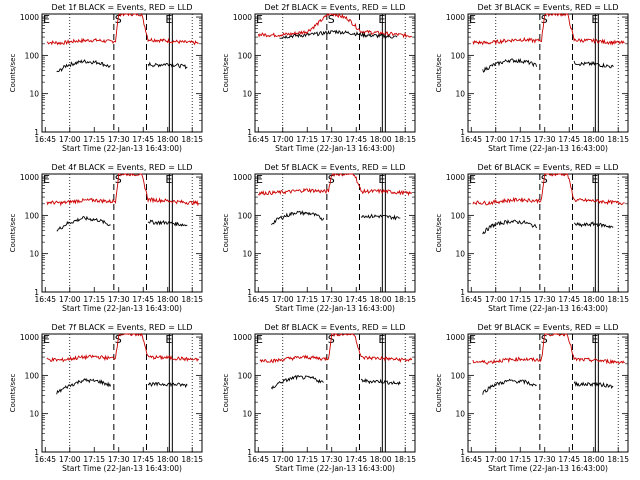 The image size is (640, 480). Describe the element at coordinates (121, 167) in the screenshot. I see `plot-title: Det 4f BLACK = Events, RED = LLD` at that location.